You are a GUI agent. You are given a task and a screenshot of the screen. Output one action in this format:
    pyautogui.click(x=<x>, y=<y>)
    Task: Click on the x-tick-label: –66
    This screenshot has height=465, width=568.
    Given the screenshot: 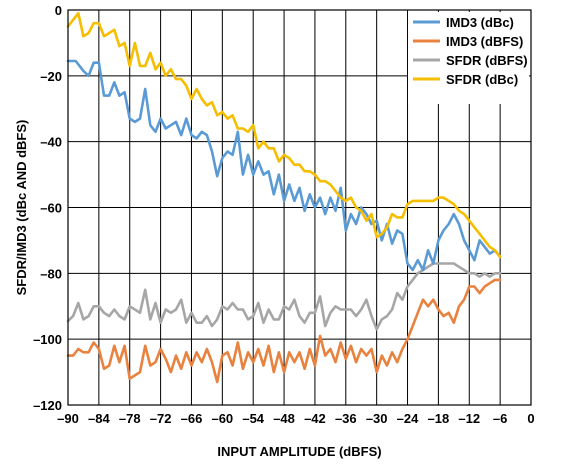 What is the action you would take?
    pyautogui.click(x=192, y=418)
    